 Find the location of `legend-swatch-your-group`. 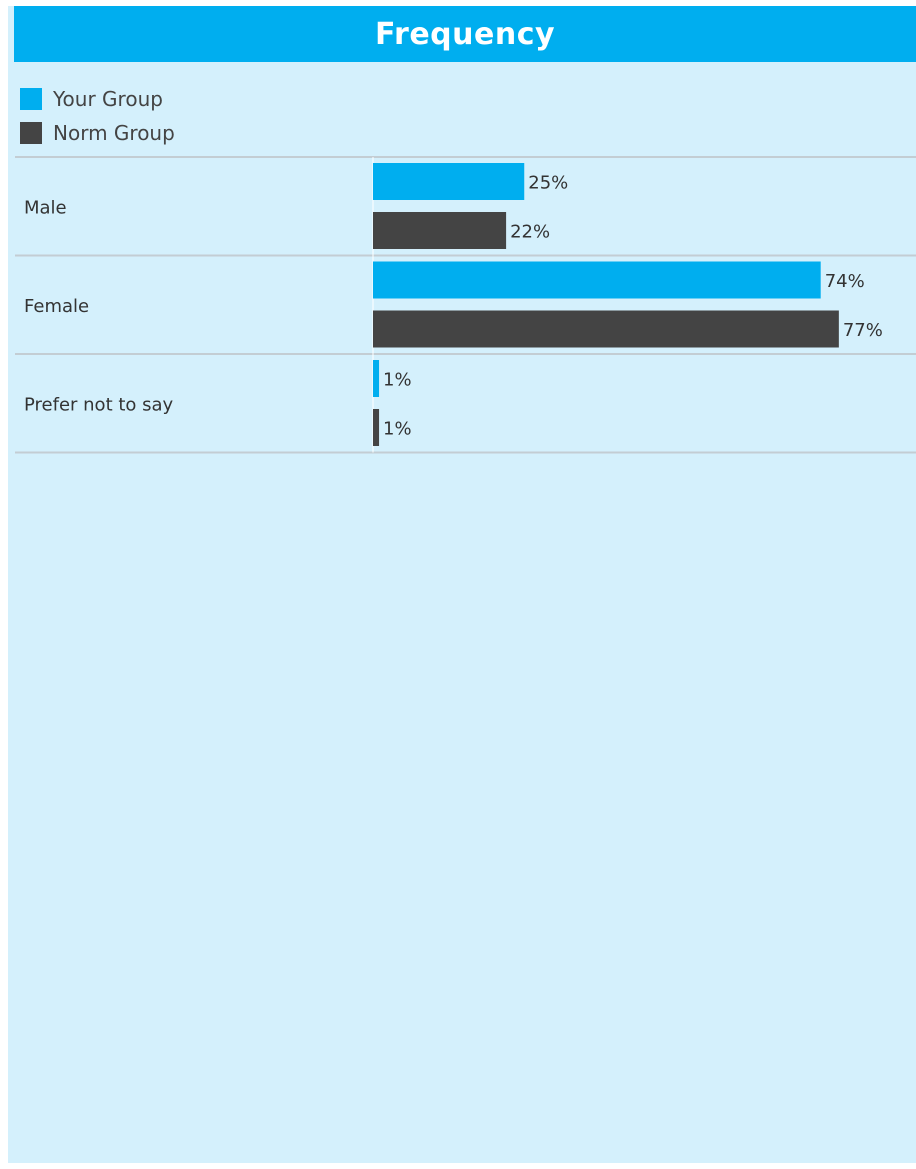

legend-swatch-your-group is located at coordinates (31, 99).